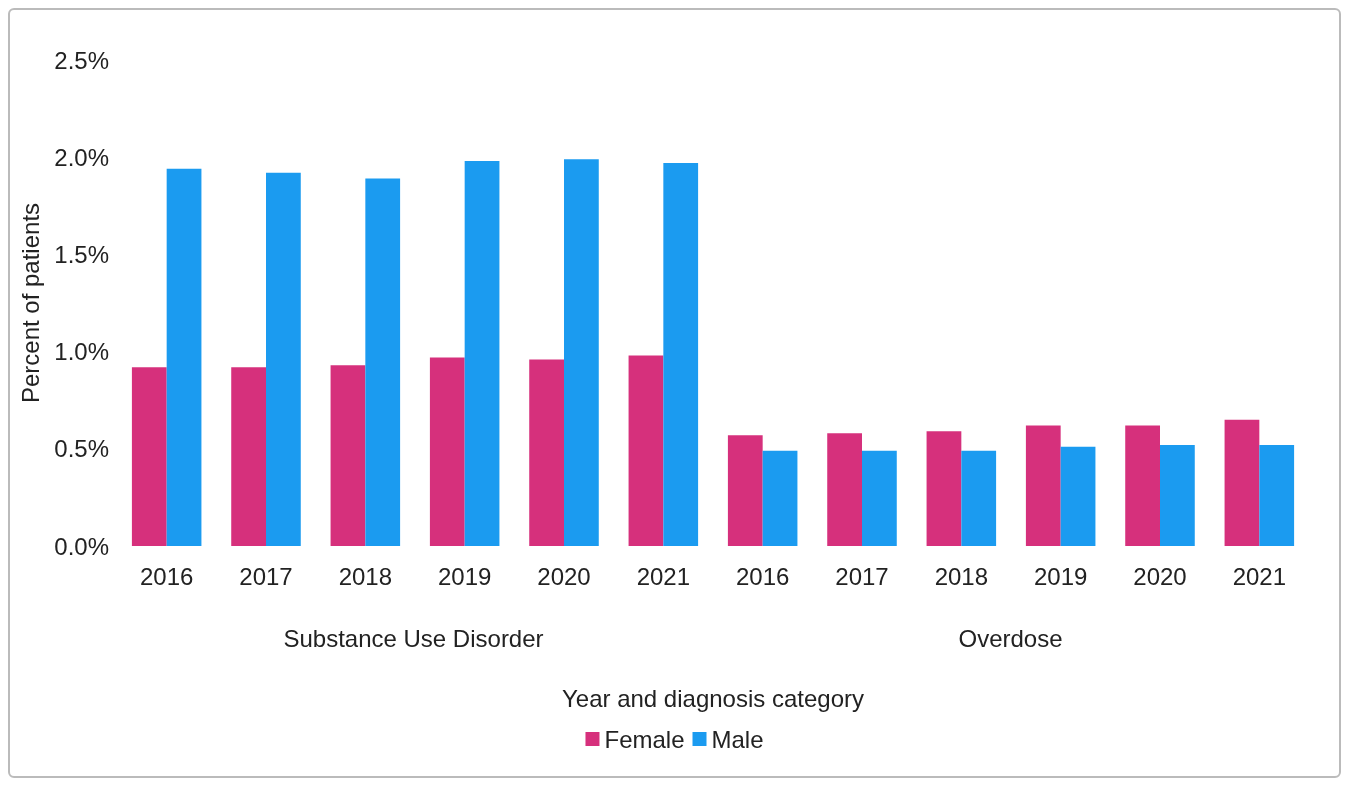  I want to click on text: Substance Use Disorder, so click(413, 638).